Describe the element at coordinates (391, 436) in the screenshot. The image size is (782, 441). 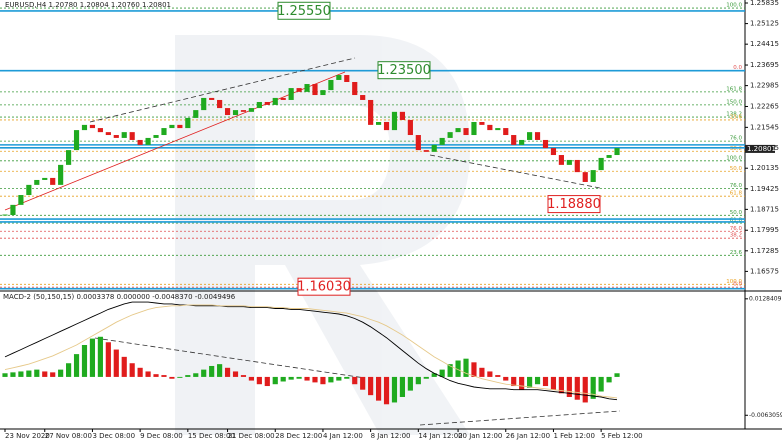
I see `x-tick-label: 8 Jan 12:00` at that location.